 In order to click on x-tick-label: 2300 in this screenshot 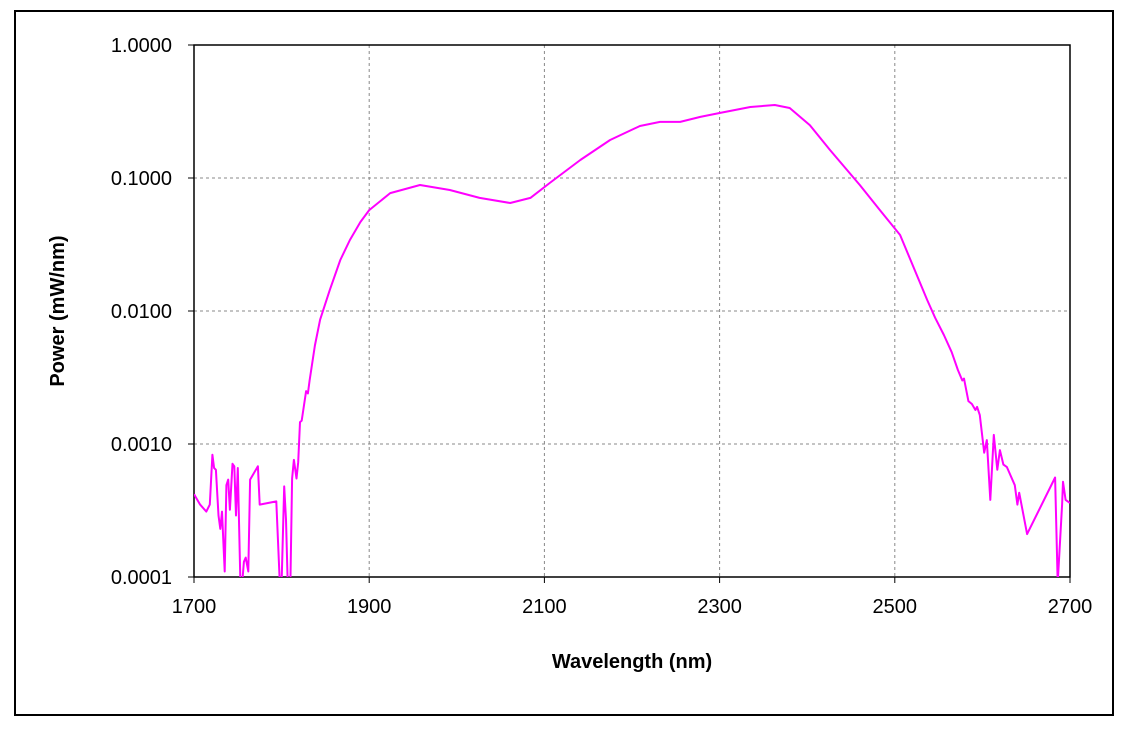, I will do `click(719, 607)`.